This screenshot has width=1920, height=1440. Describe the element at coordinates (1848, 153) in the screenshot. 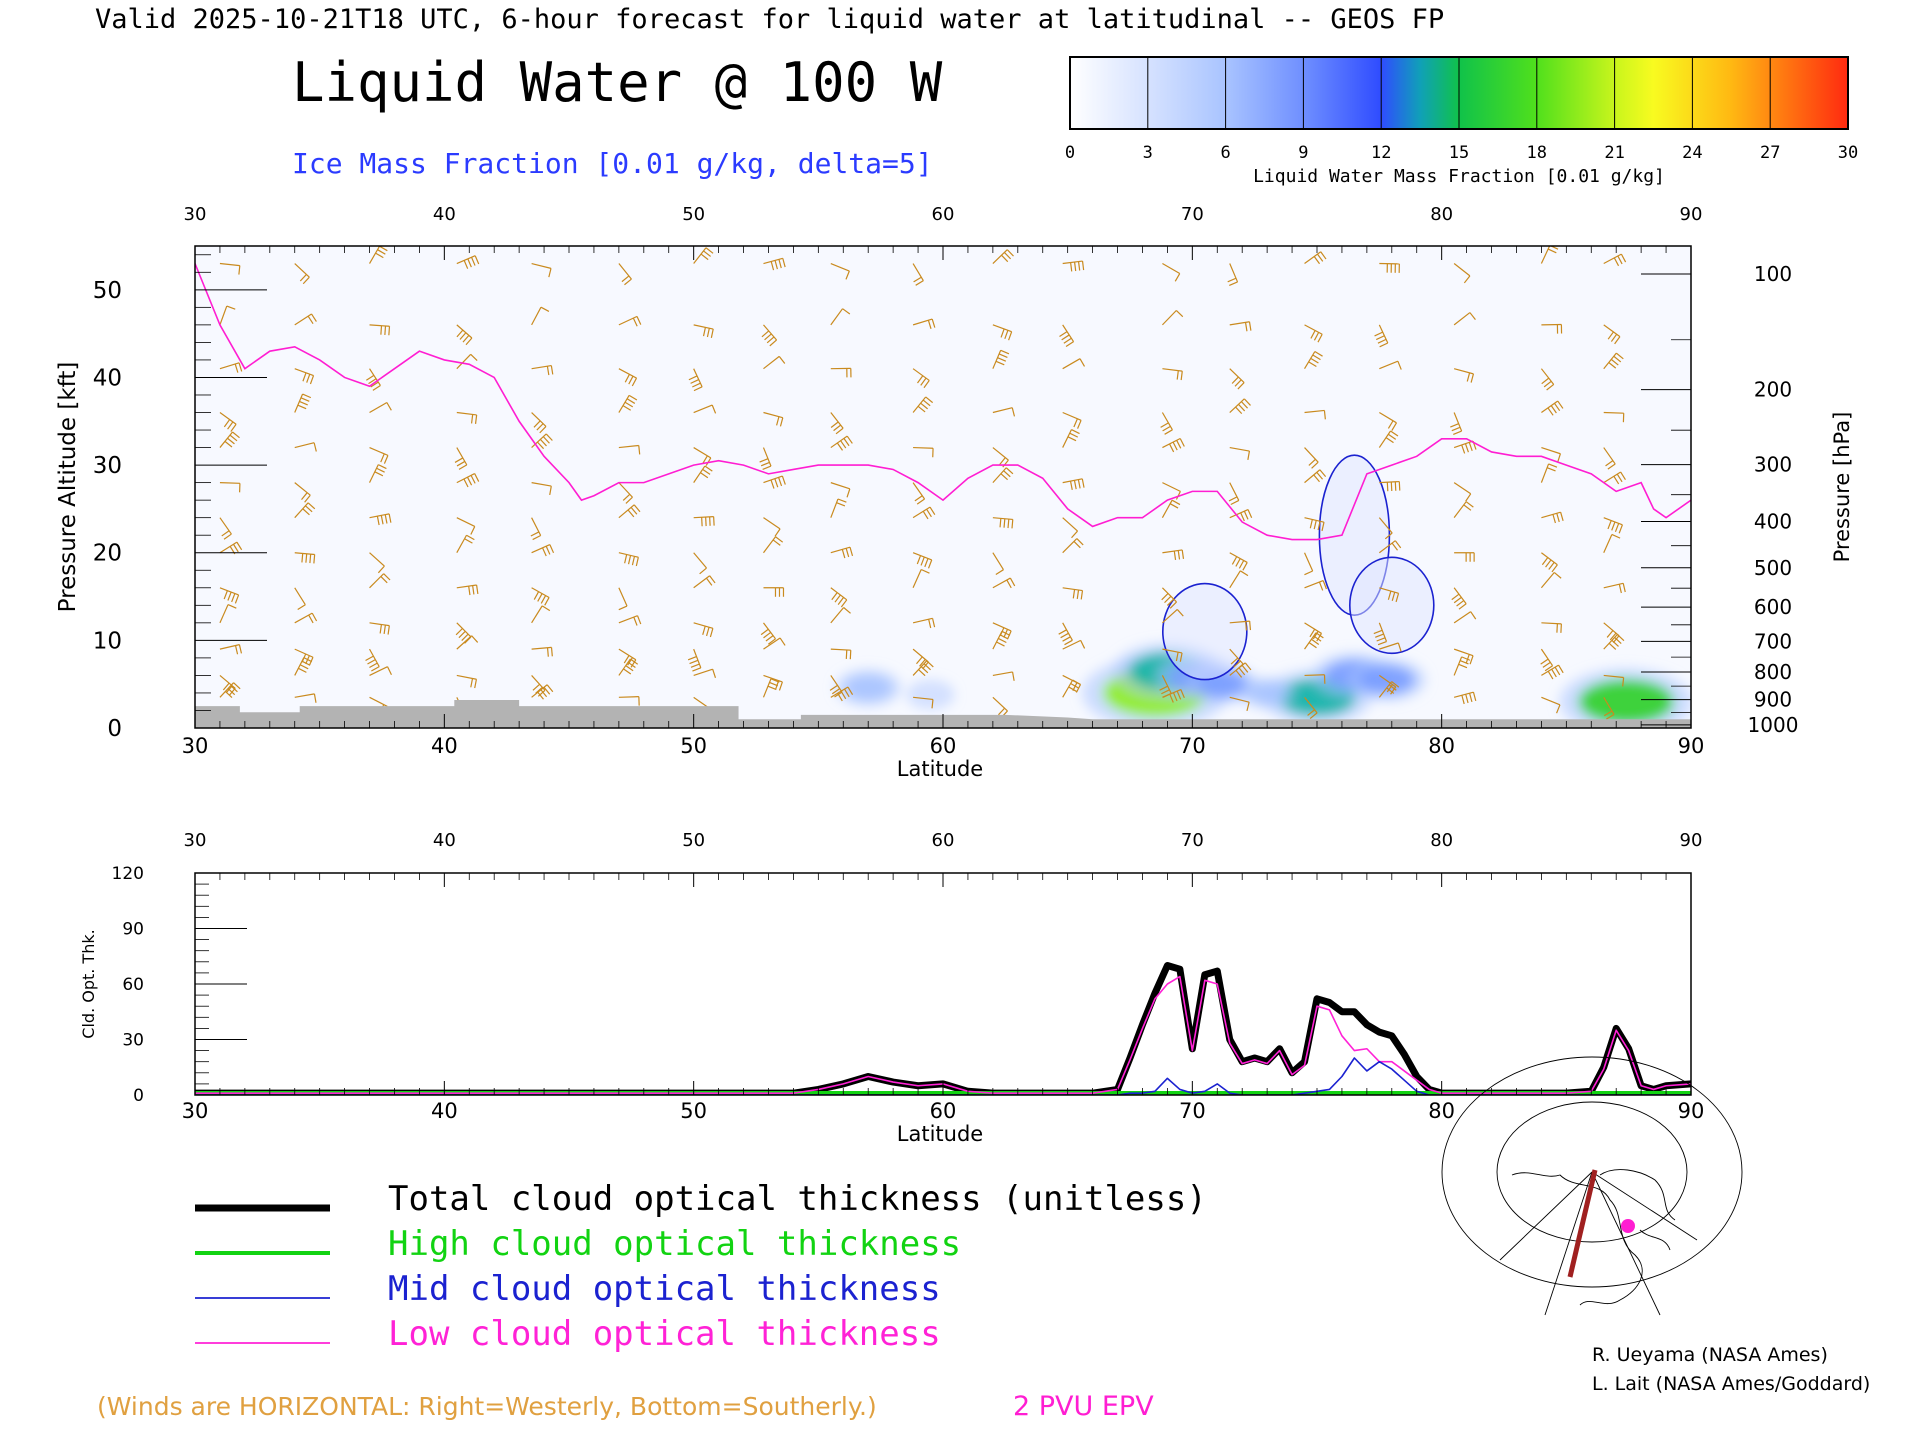

I see `colorbar-tick-label: 30` at that location.